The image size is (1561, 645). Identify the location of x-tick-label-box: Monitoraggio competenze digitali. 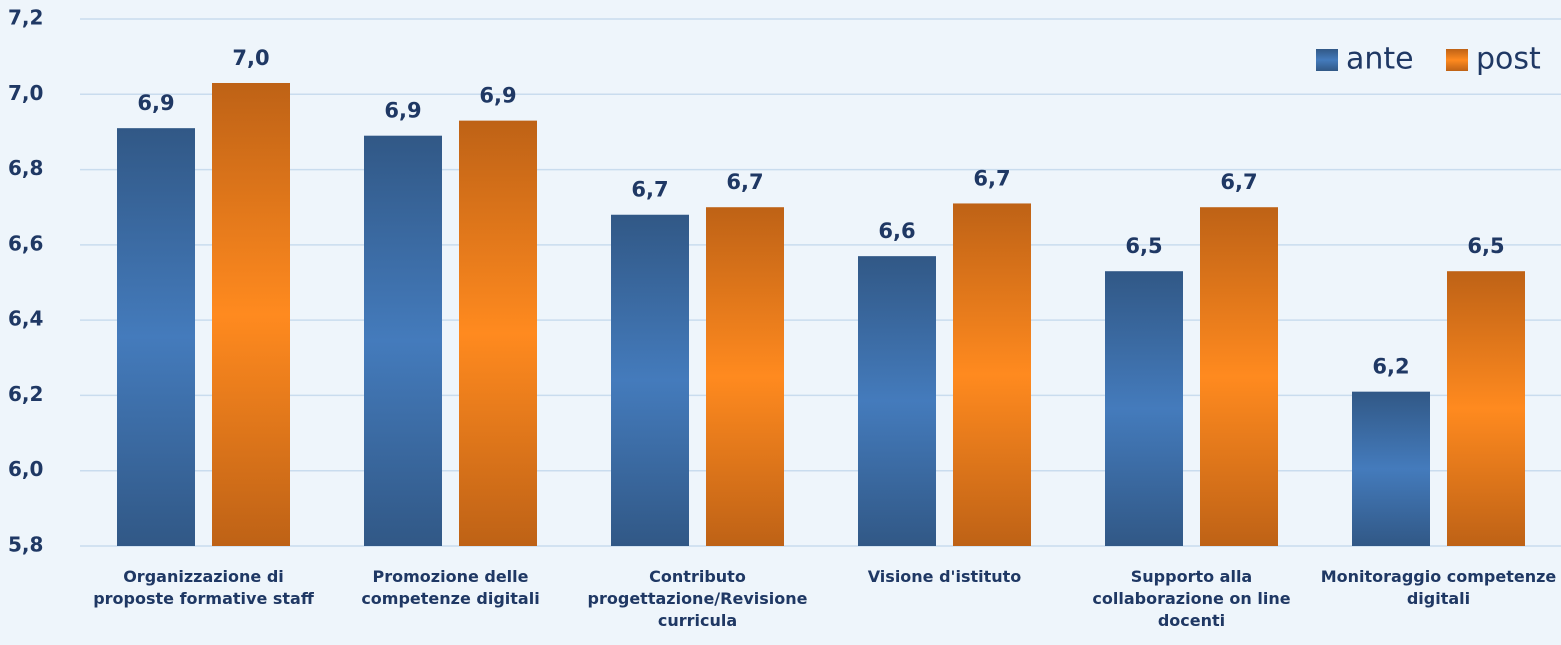
(1438, 587).